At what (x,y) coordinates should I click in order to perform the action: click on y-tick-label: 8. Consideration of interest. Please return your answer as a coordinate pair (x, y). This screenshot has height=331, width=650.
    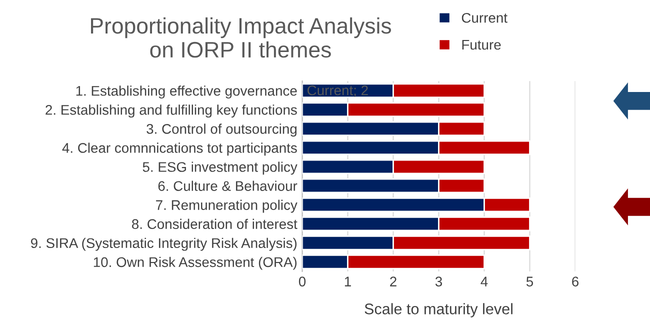
    Looking at the image, I should click on (215, 224).